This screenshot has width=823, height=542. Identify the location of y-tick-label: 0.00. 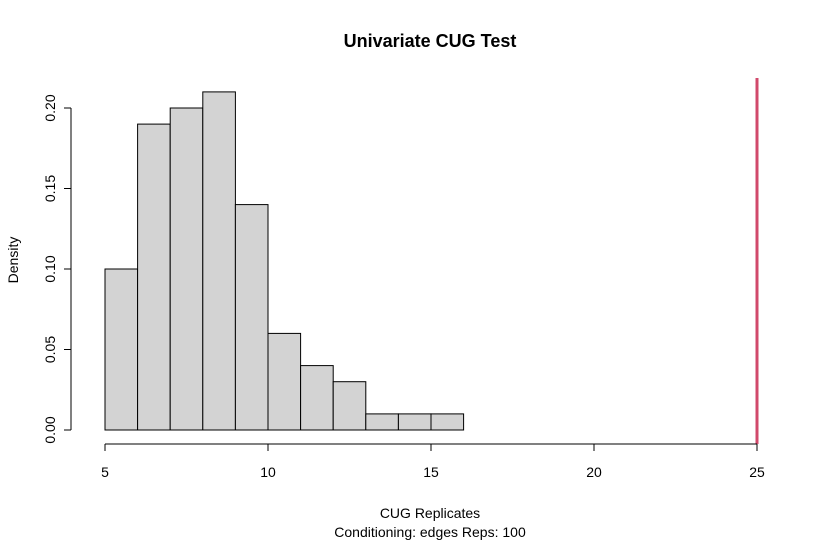
(50, 429).